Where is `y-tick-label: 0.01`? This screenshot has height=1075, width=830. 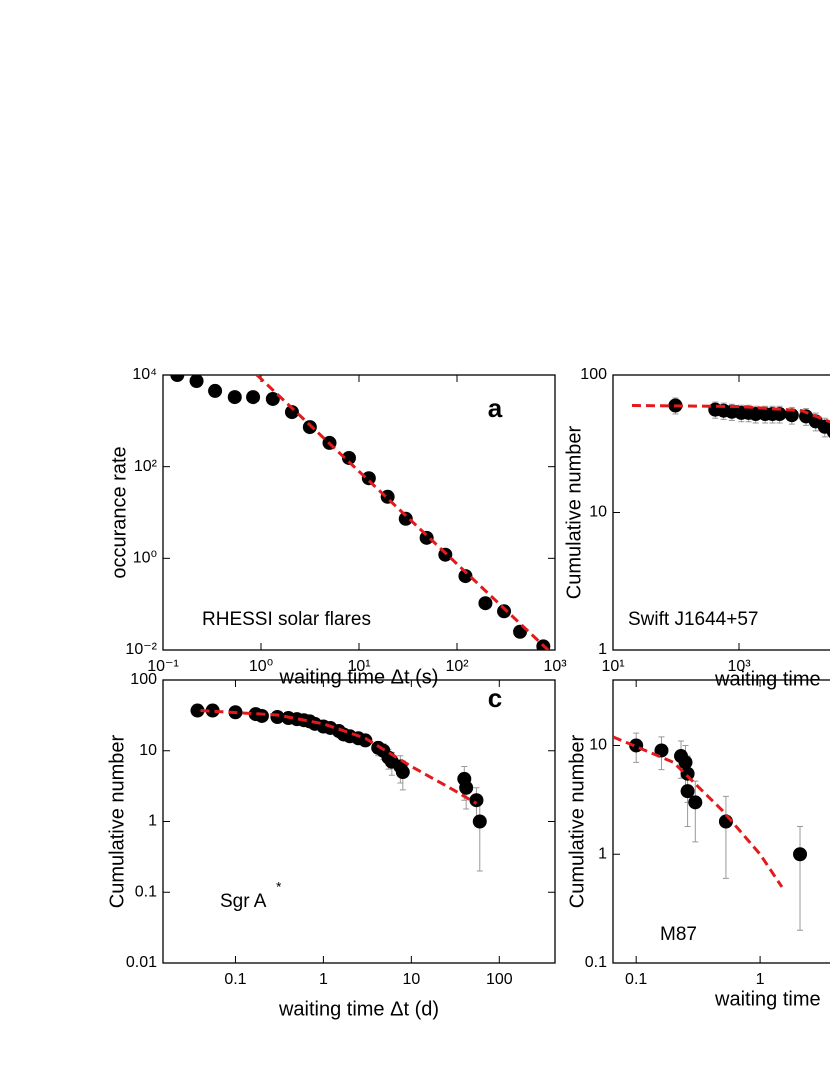
y-tick-label: 0.01 is located at coordinates (141, 962).